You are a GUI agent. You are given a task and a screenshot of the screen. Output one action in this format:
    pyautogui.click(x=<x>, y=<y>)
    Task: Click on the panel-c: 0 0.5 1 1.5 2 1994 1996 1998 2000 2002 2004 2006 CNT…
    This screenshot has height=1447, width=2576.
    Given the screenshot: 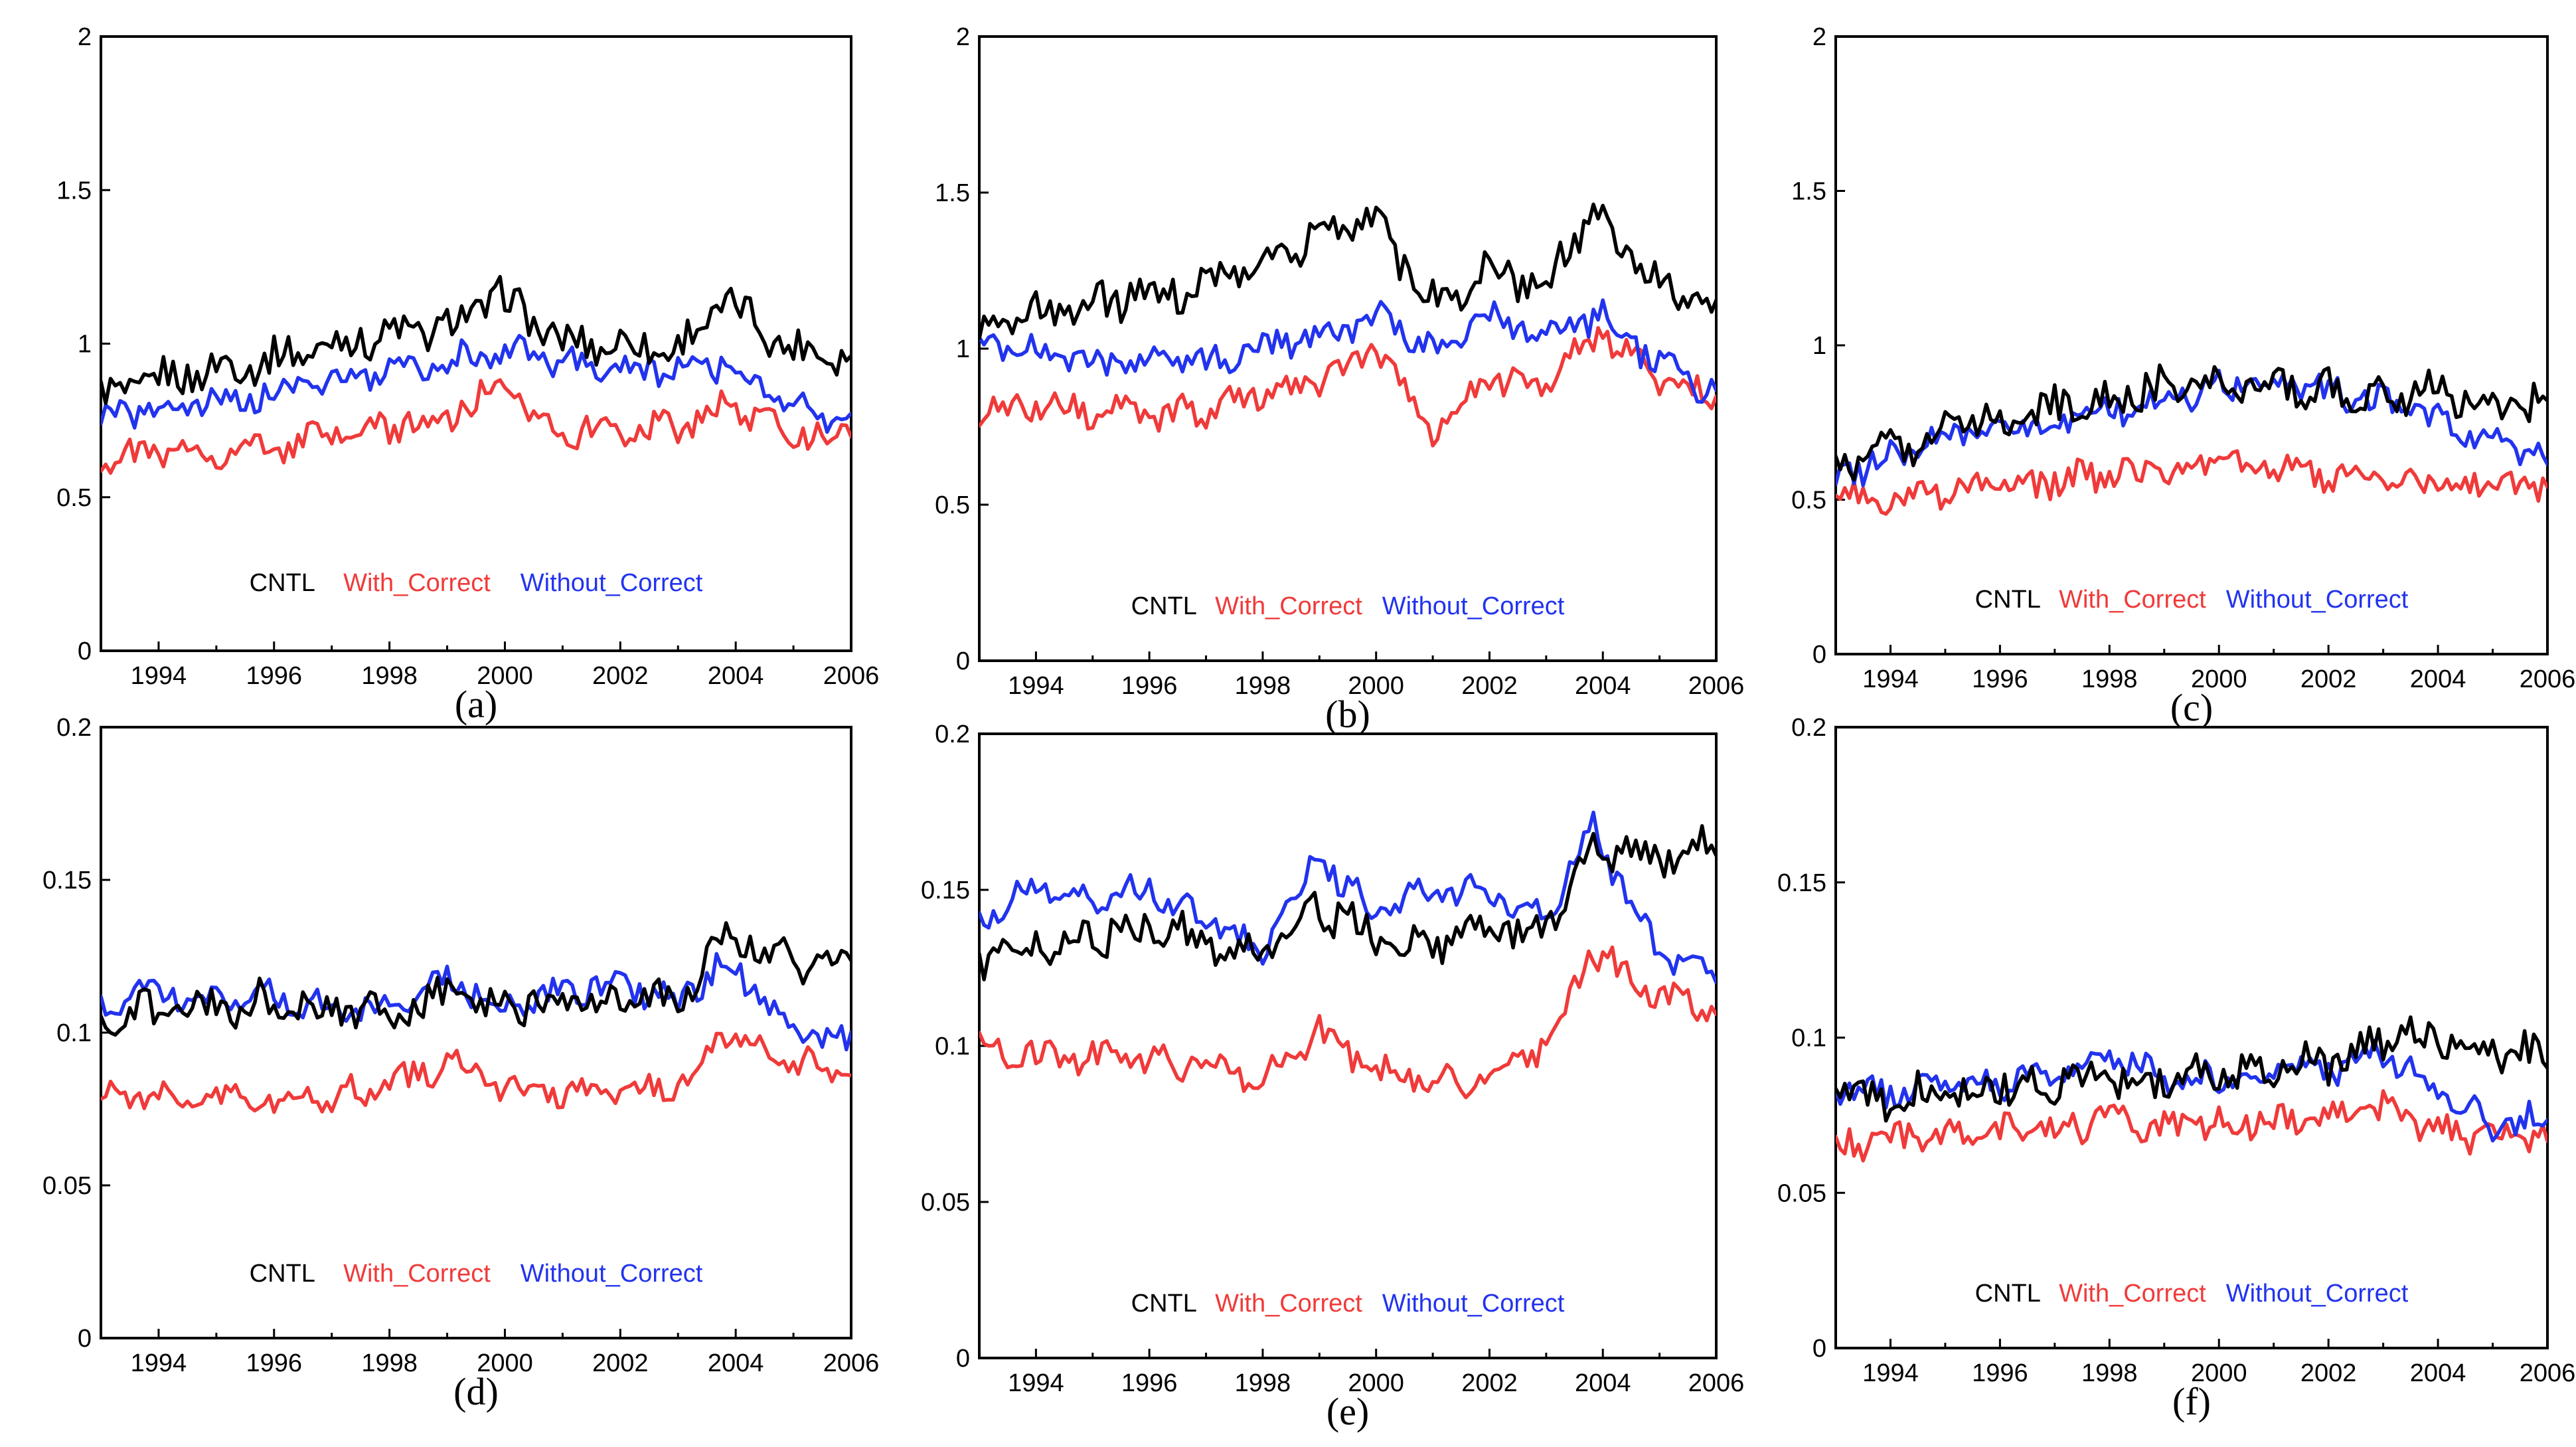 What is the action you would take?
    pyautogui.click(x=2183, y=376)
    